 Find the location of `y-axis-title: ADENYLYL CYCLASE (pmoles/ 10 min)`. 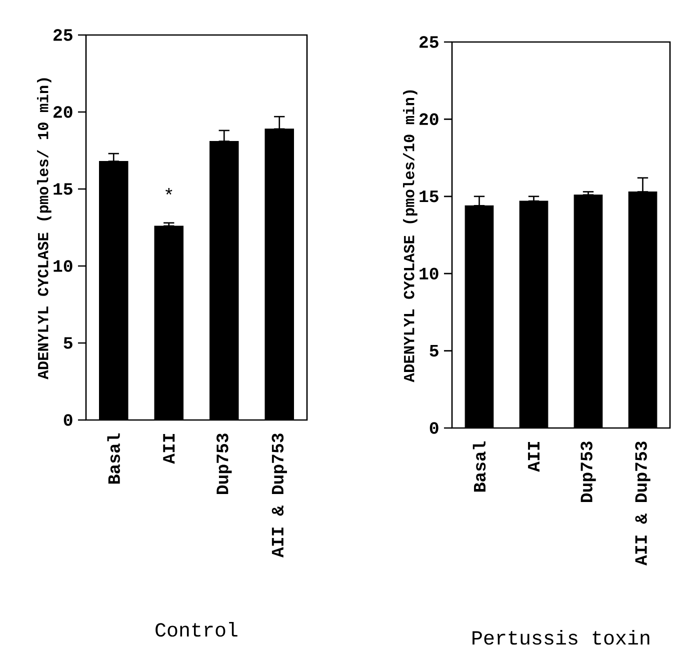

y-axis-title: ADENYLYL CYCLASE (pmoles/ 10 min) is located at coordinates (44, 229).